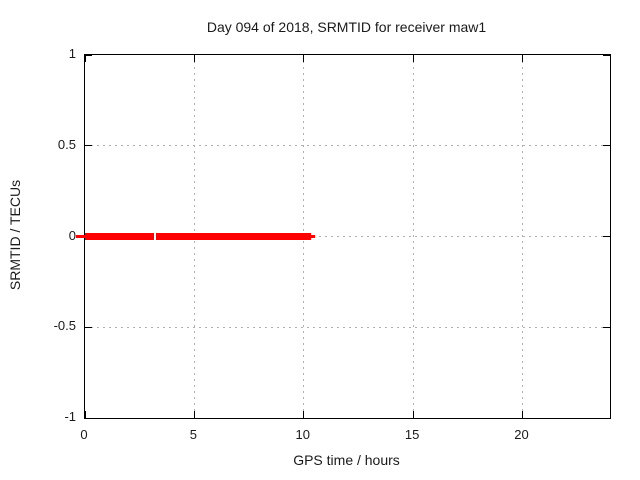 The width and height of the screenshot is (640, 480). I want to click on x-tick-label: 20, so click(521, 434).